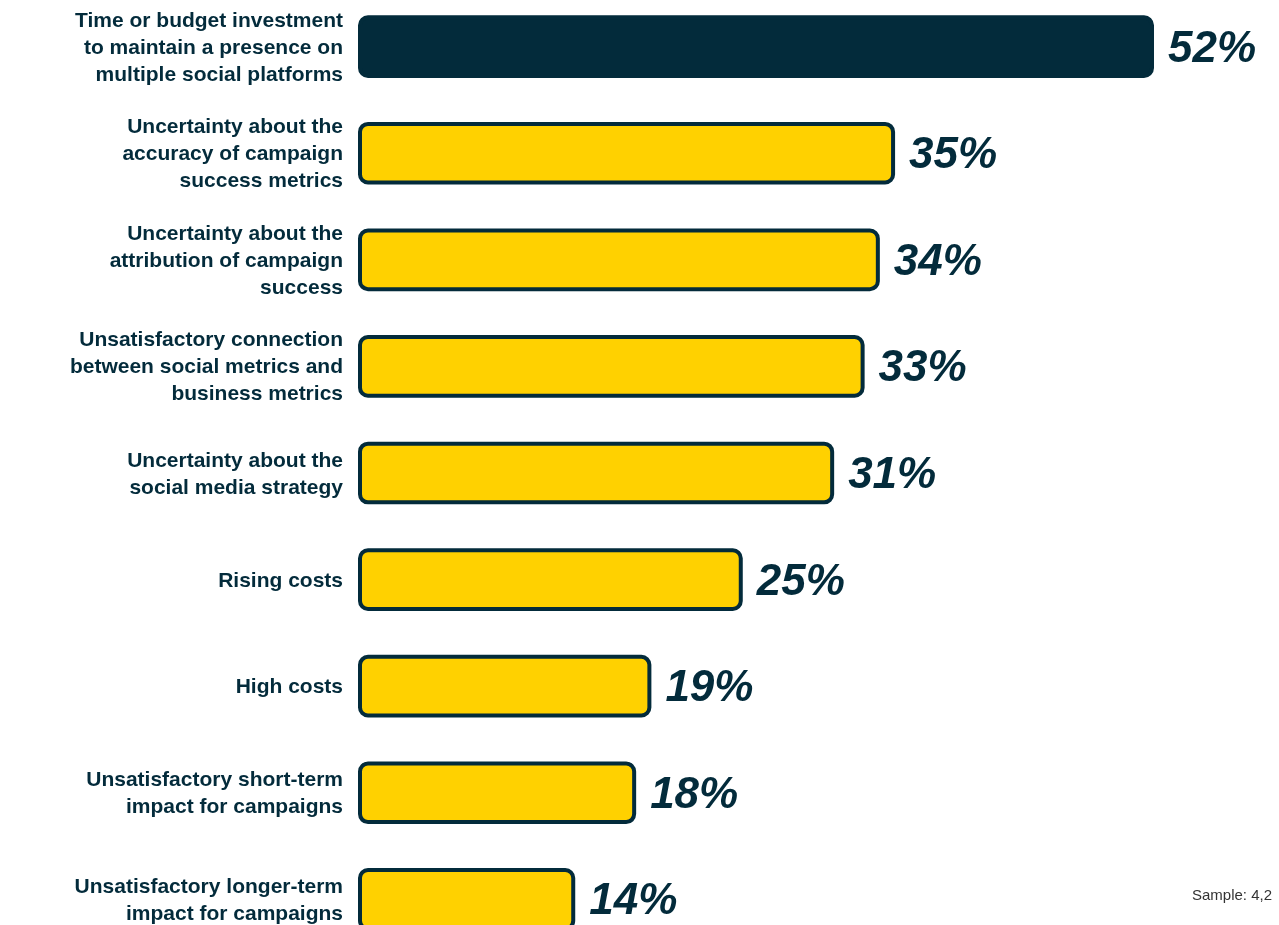 The width and height of the screenshot is (1279, 925). What do you see at coordinates (694, 792) in the screenshot?
I see `data-label: 18%` at bounding box center [694, 792].